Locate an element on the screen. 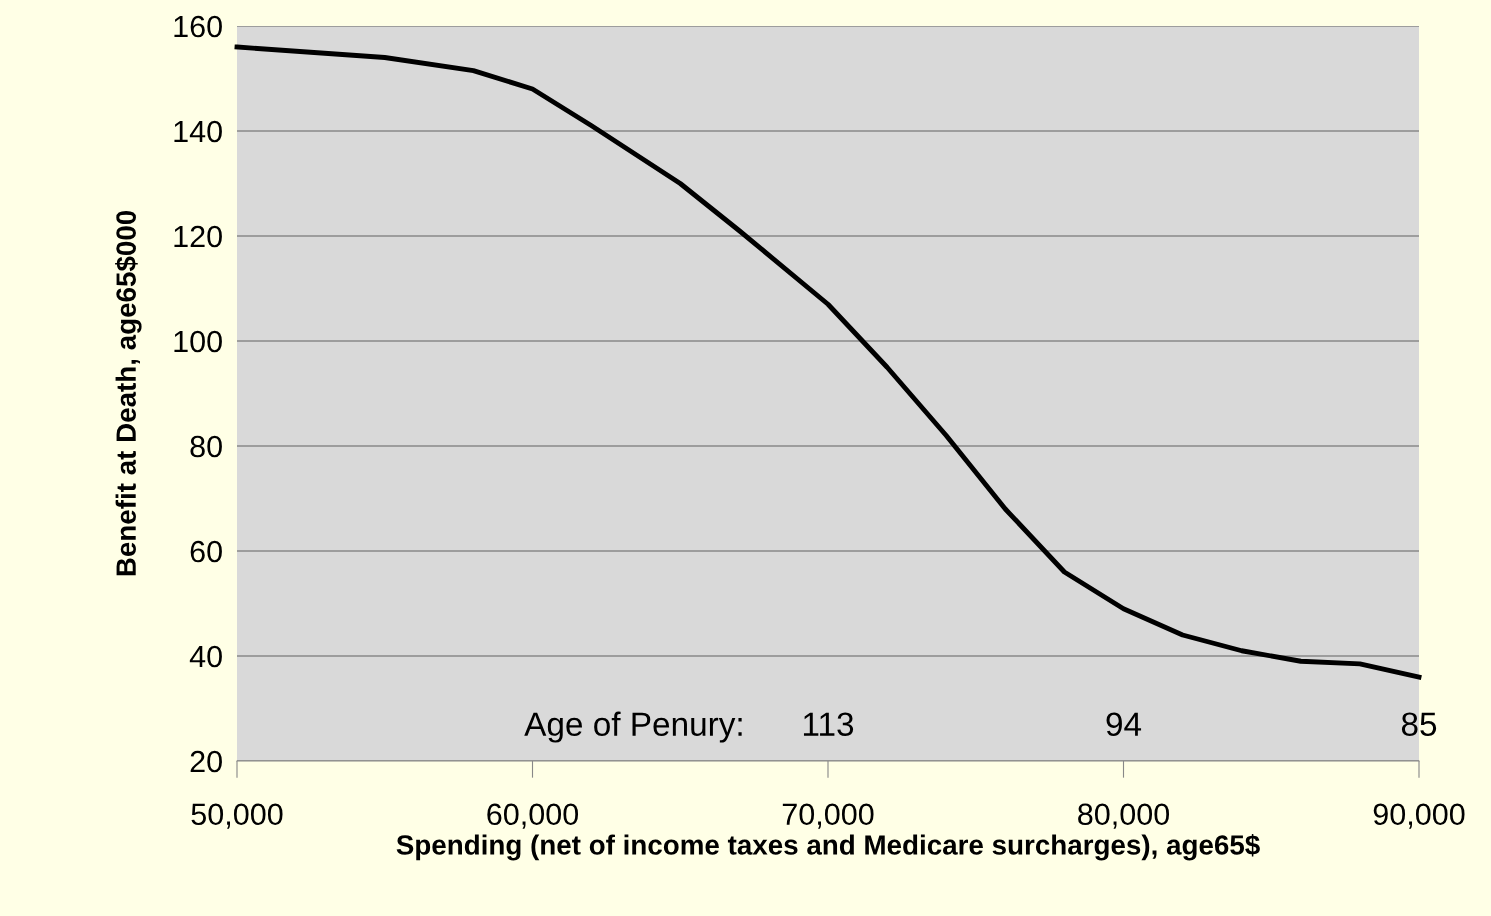 Image resolution: width=1491 pixels, height=916 pixels. annotation: 85 is located at coordinates (1419, 724).